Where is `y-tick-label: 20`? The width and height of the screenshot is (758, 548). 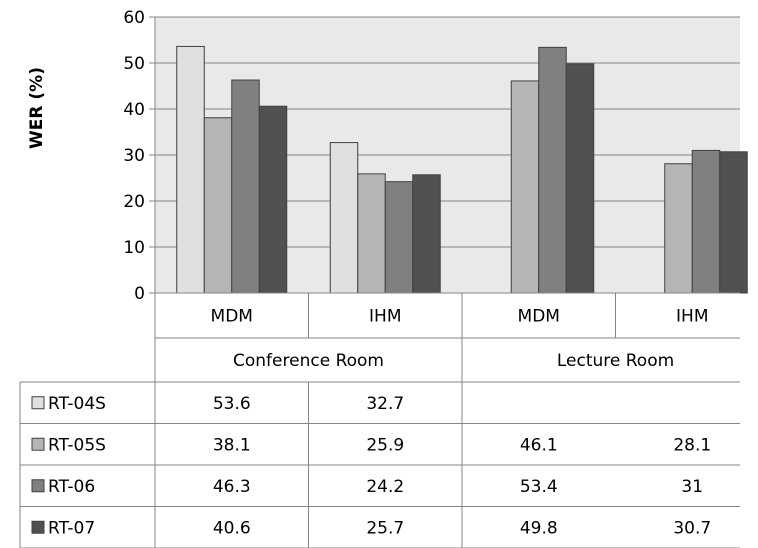 y-tick-label: 20 is located at coordinates (134, 202).